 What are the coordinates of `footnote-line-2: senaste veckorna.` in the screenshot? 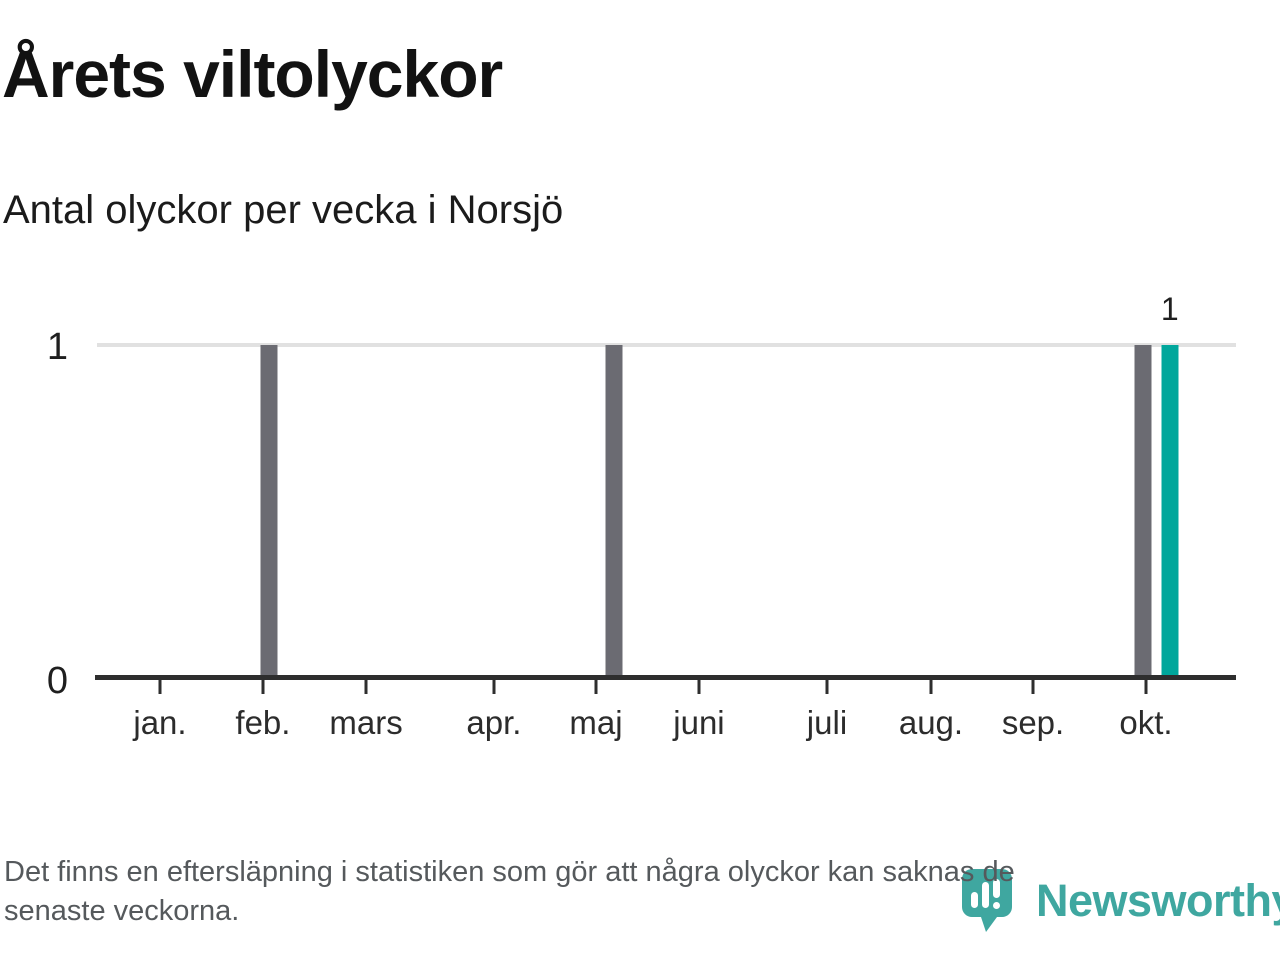 It's located at (122, 911).